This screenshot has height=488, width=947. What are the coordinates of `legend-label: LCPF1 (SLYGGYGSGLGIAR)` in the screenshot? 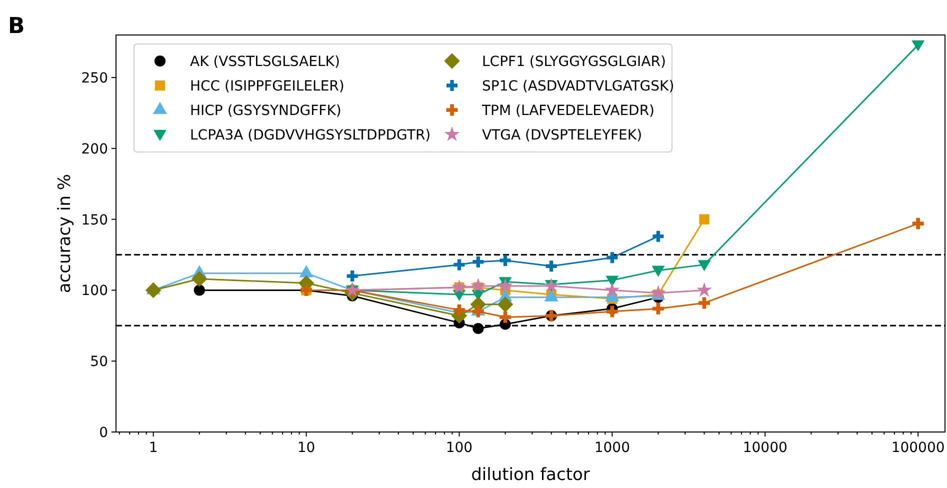 It's located at (574, 62).